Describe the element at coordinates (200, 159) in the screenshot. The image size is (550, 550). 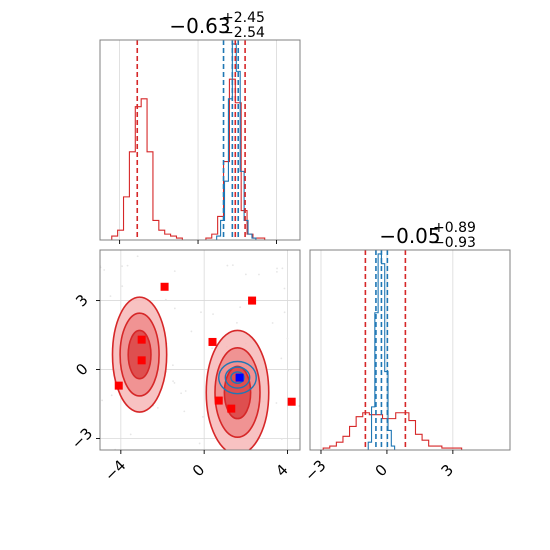
I see `hist-param-1-series-0-bars` at that location.